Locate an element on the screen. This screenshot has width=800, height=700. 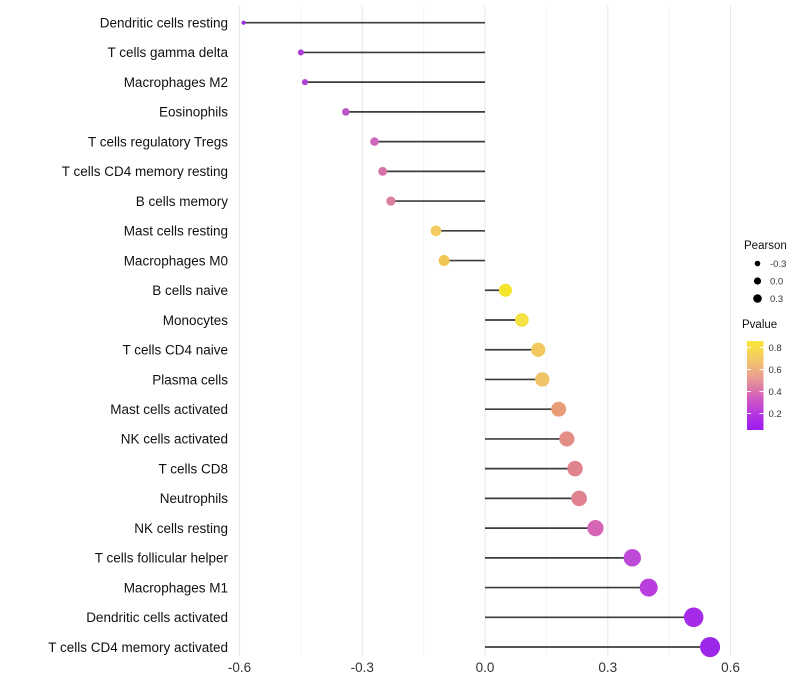
category-label: Neutrophils is located at coordinates (194, 498).